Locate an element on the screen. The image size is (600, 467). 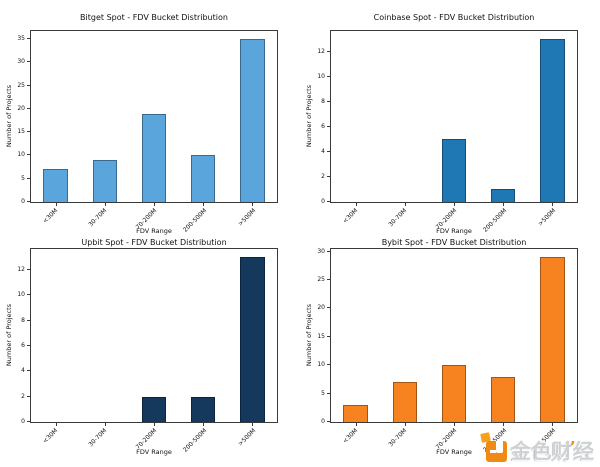
jinse-finance-watermark: 金色财’经 is located at coordinates (537, 447).